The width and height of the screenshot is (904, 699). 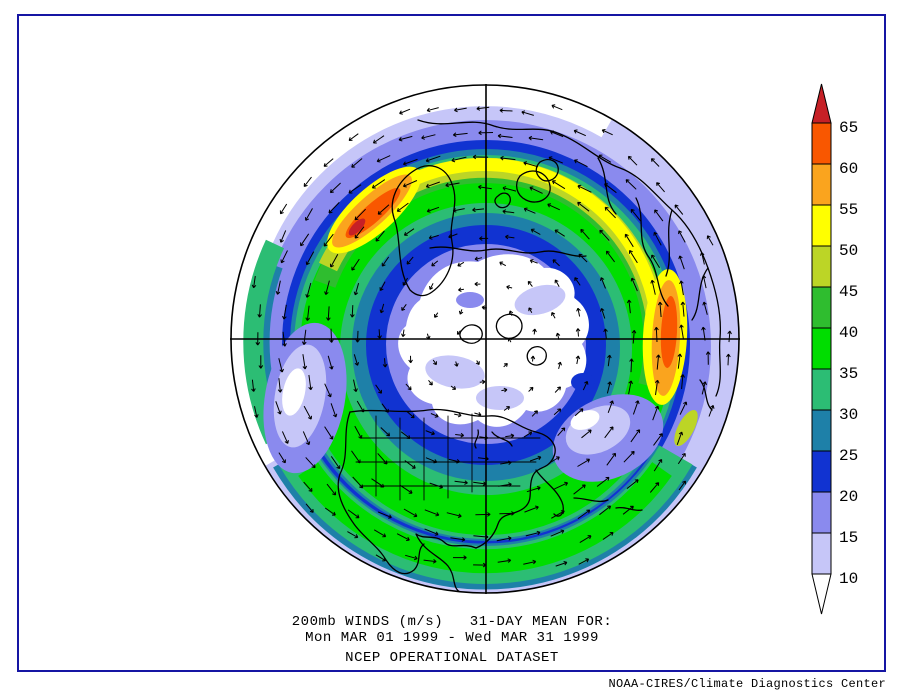 I want to click on svg-text: 50, so click(x=848, y=251).